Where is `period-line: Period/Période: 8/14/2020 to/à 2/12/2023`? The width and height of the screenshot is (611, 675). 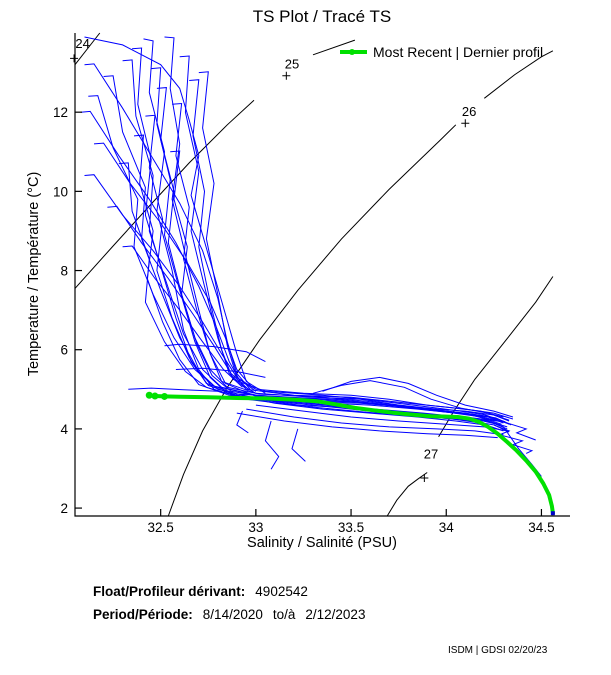 period-line: Period/Période: 8/14/2020 to/à 2/12/2023 is located at coordinates (221, 614).